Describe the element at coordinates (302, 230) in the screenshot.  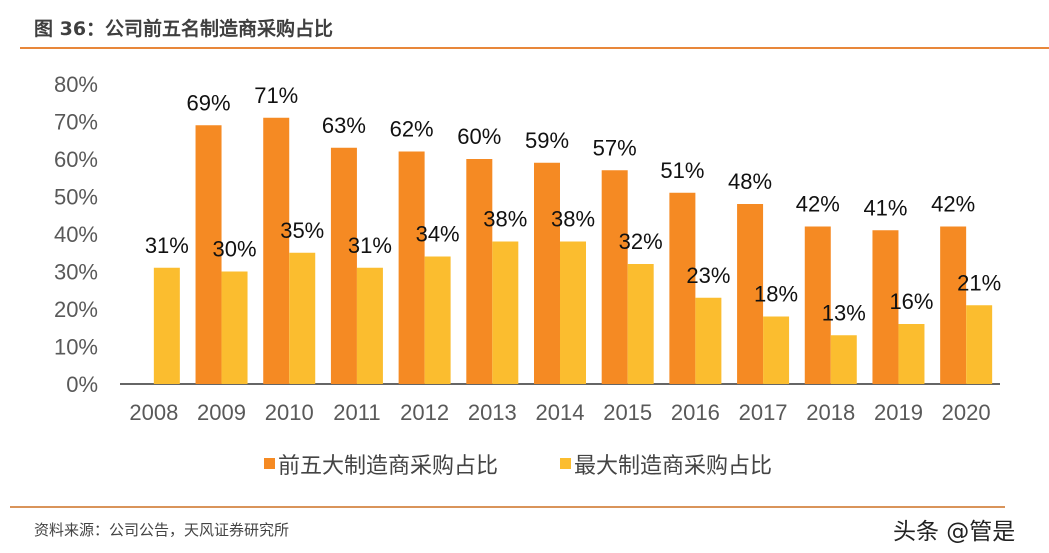
I see `data-label: 35%` at that location.